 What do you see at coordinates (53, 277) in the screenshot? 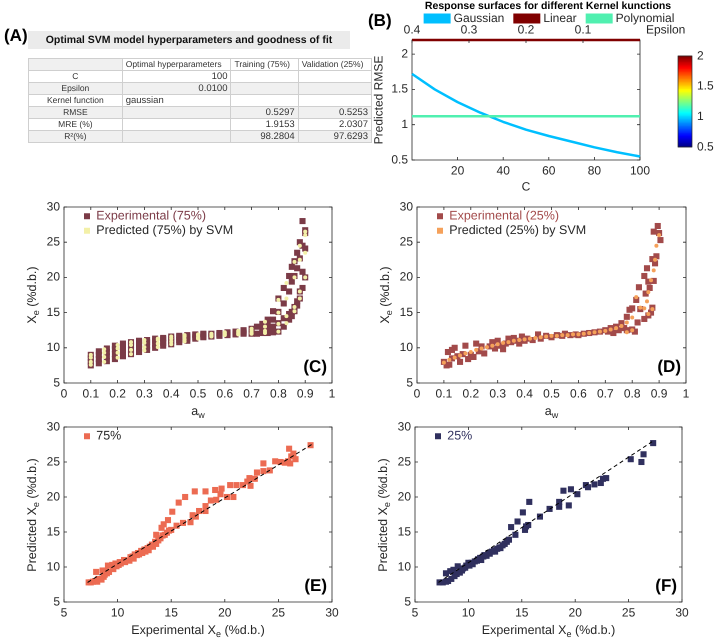
I see `y-tick-label: 20` at bounding box center [53, 277].